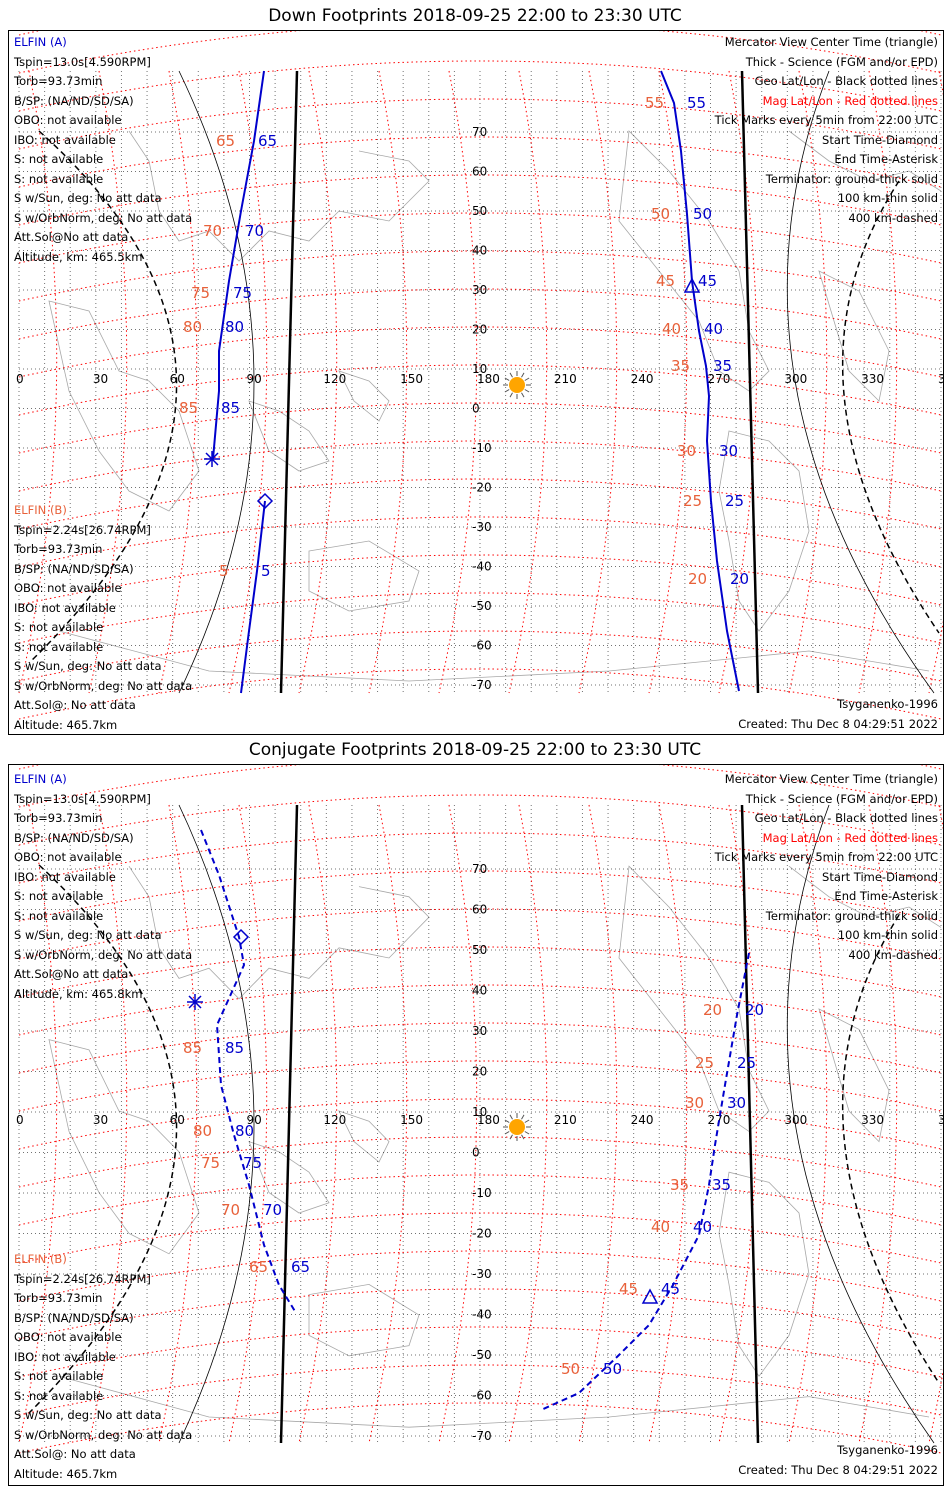 Image resolution: width=950 pixels, height=1500 pixels. What do you see at coordinates (300, 1267) in the screenshot?
I see `elfin-b-geo-label: 65` at bounding box center [300, 1267].